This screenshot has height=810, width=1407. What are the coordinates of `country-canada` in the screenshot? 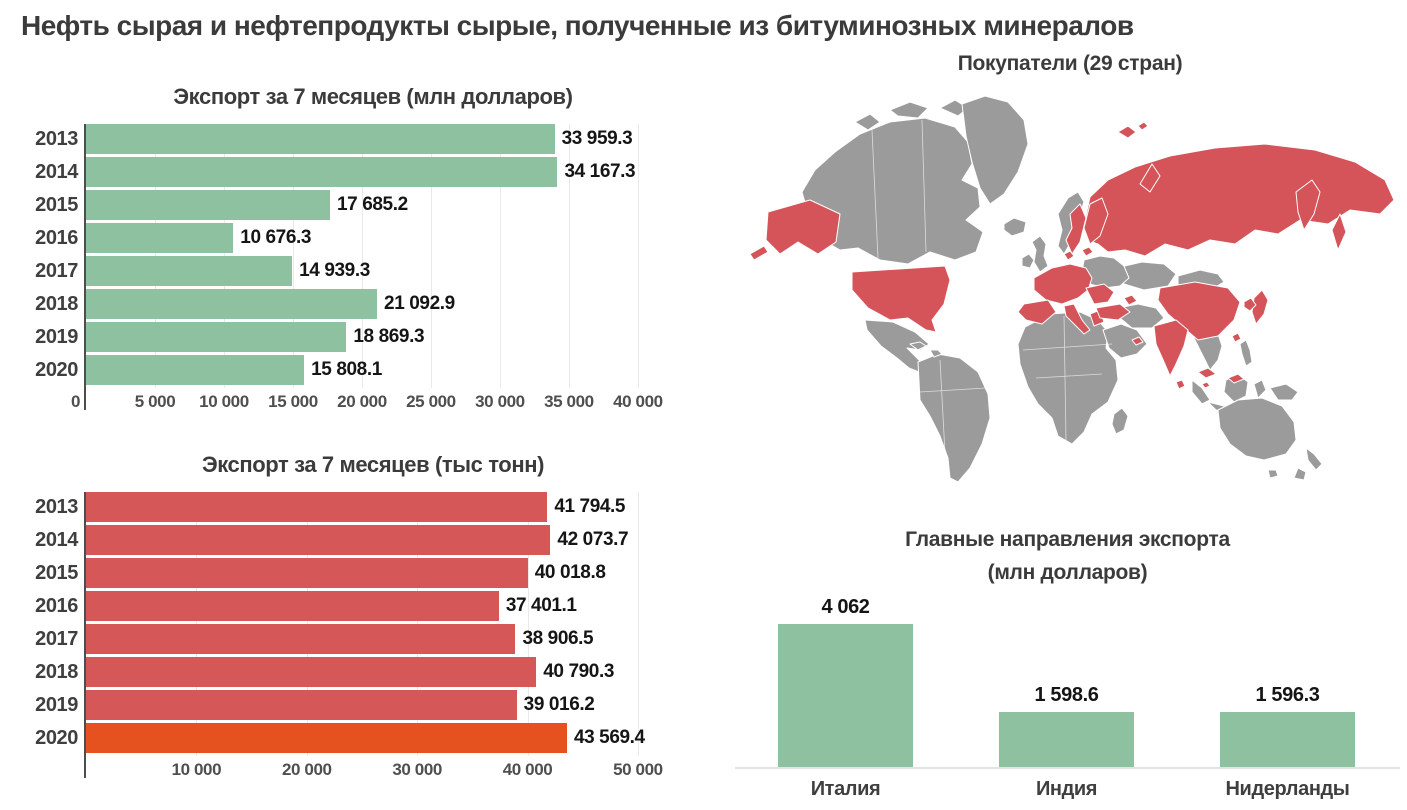 It's located at (892, 191).